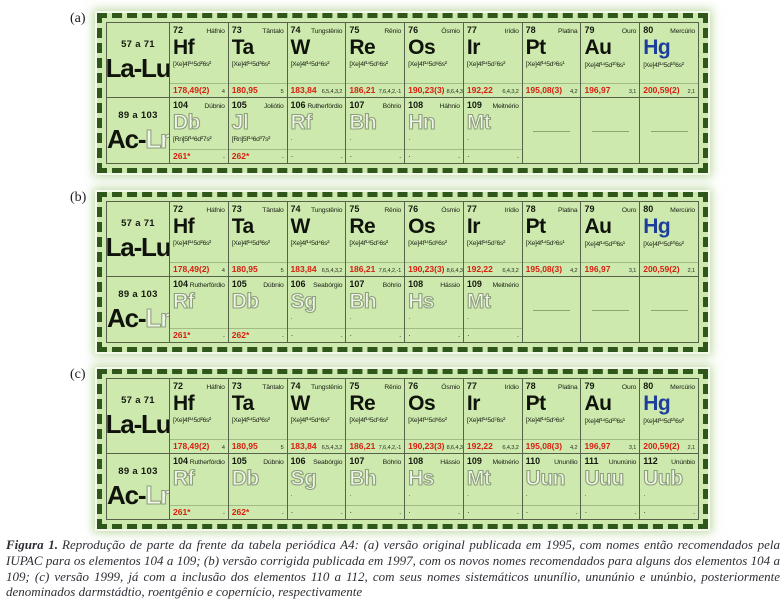 The height and width of the screenshot is (604, 784). Describe the element at coordinates (127, 494) in the screenshot. I see `series-symbol-part: Ac-` at that location.